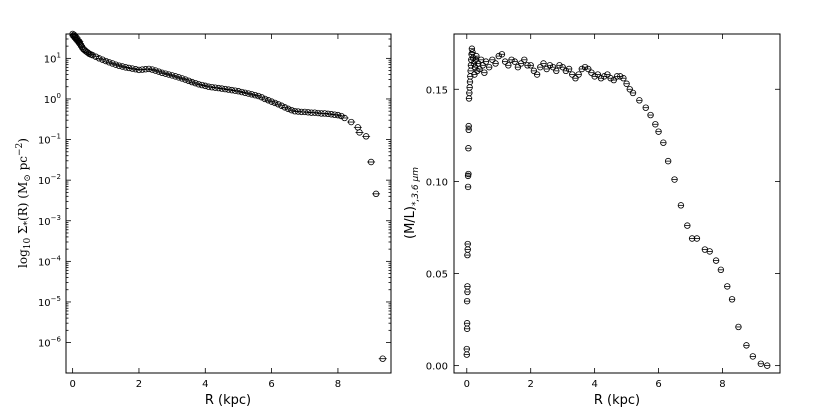  I want to click on right-xtick-label: 8, so click(722, 384).